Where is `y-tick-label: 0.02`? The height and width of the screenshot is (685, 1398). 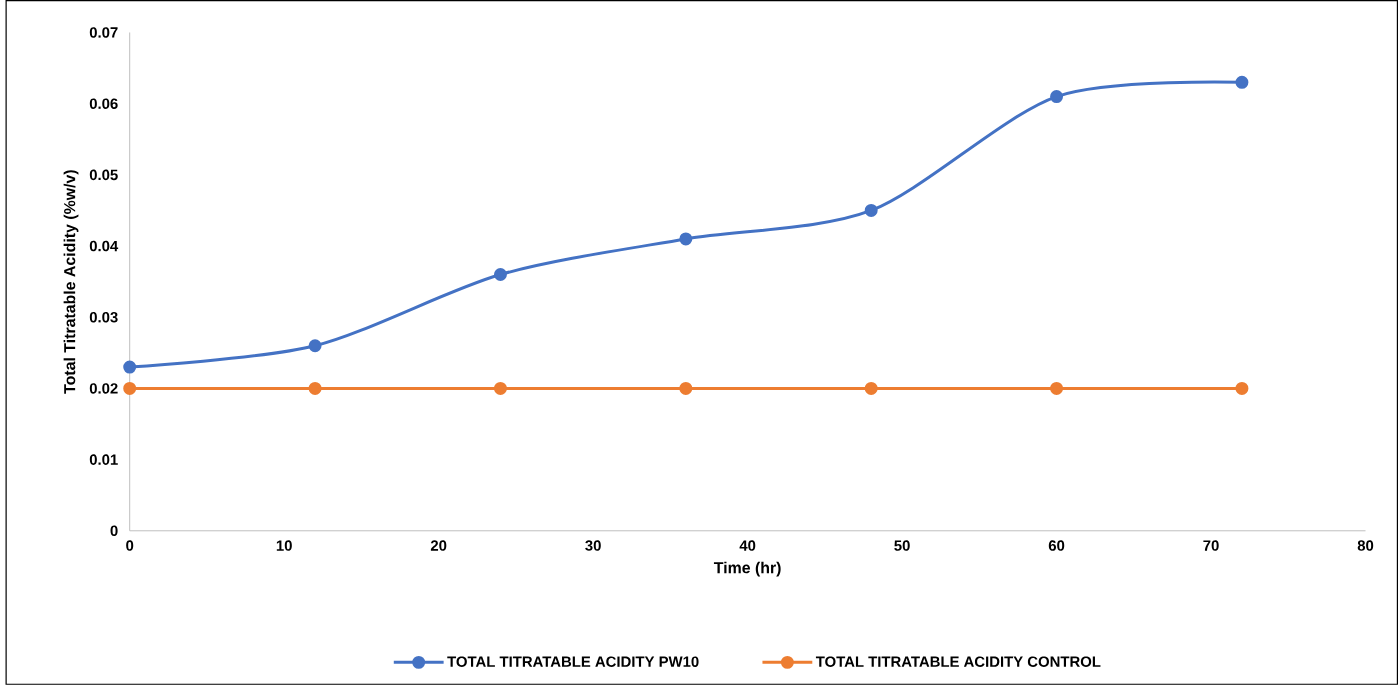
y-tick-label: 0.02 is located at coordinates (103, 388).